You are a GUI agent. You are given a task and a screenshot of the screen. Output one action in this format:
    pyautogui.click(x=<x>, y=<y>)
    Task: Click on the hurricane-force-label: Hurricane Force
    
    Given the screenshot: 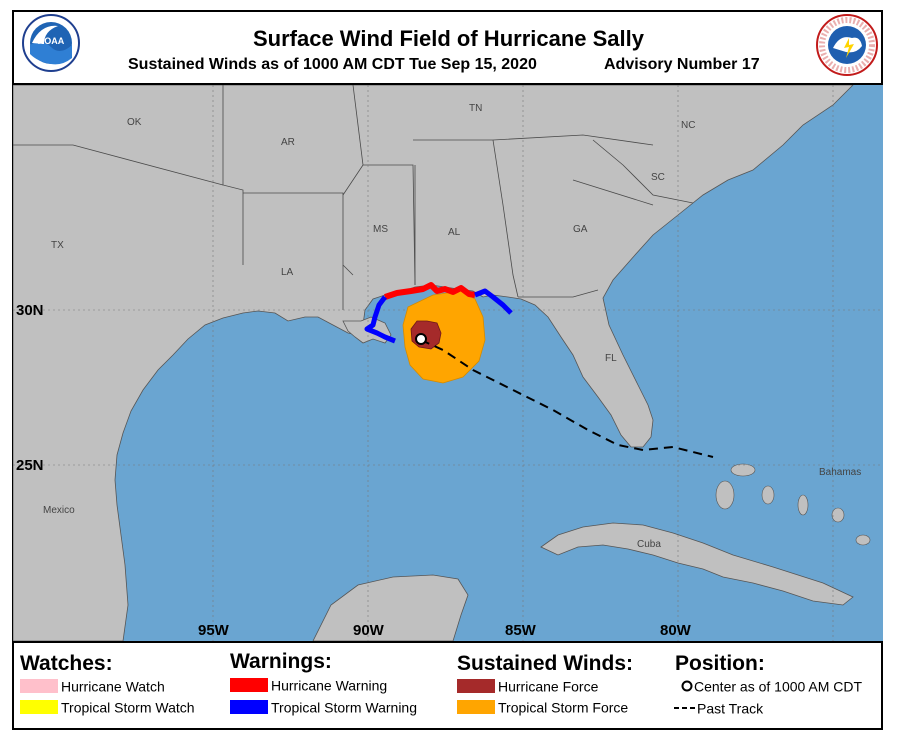 What is the action you would take?
    pyautogui.click(x=548, y=686)
    